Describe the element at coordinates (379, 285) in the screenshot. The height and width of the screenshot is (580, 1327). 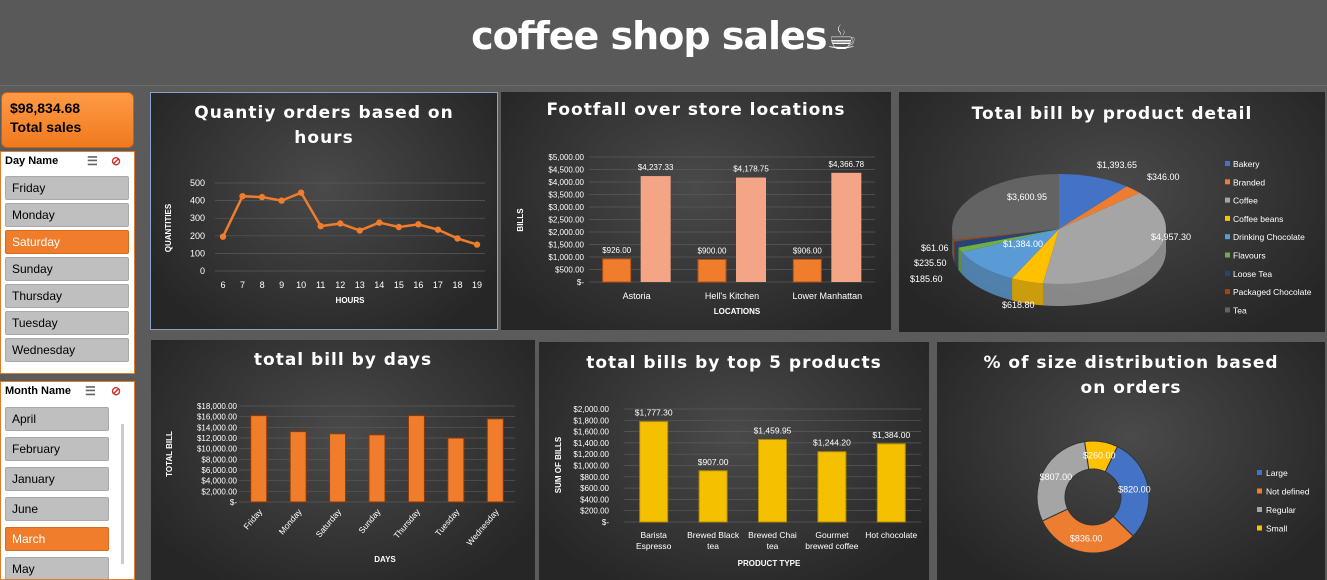
I see `x-tick-label: 14` at that location.